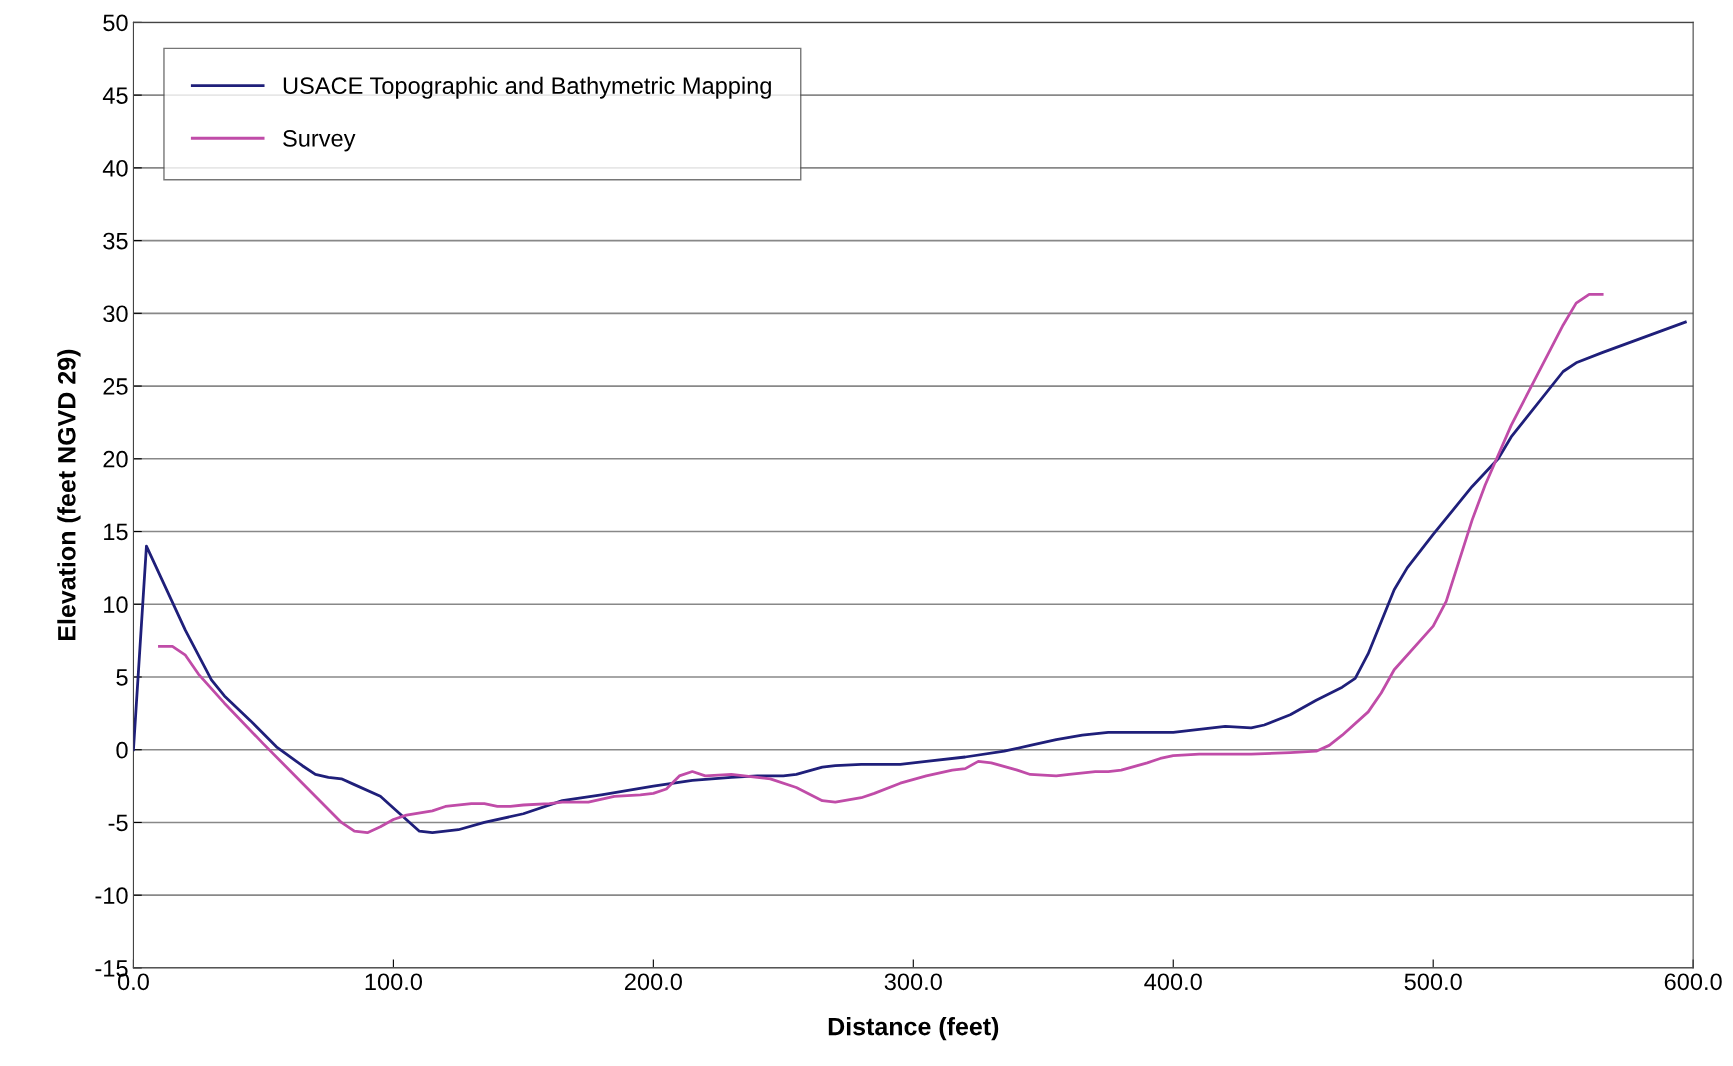  I want to click on x-tick-label: 100.0, so click(394, 982).